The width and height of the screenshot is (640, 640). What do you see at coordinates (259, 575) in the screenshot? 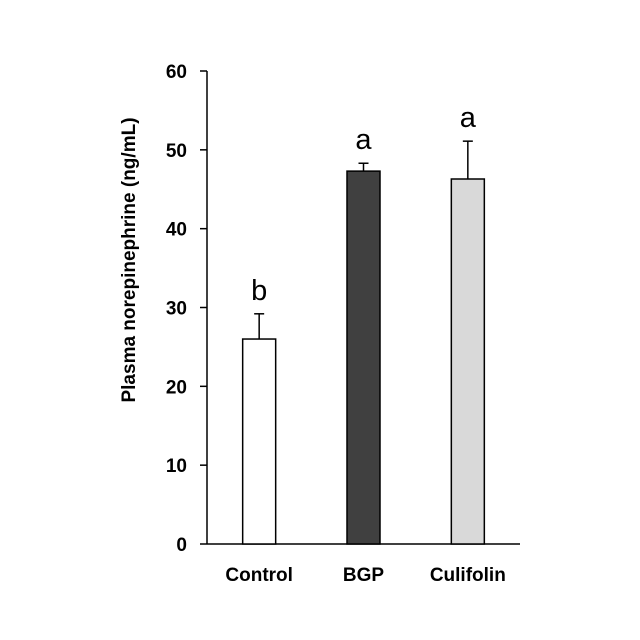
I see `x-tick-label: Control` at bounding box center [259, 575].